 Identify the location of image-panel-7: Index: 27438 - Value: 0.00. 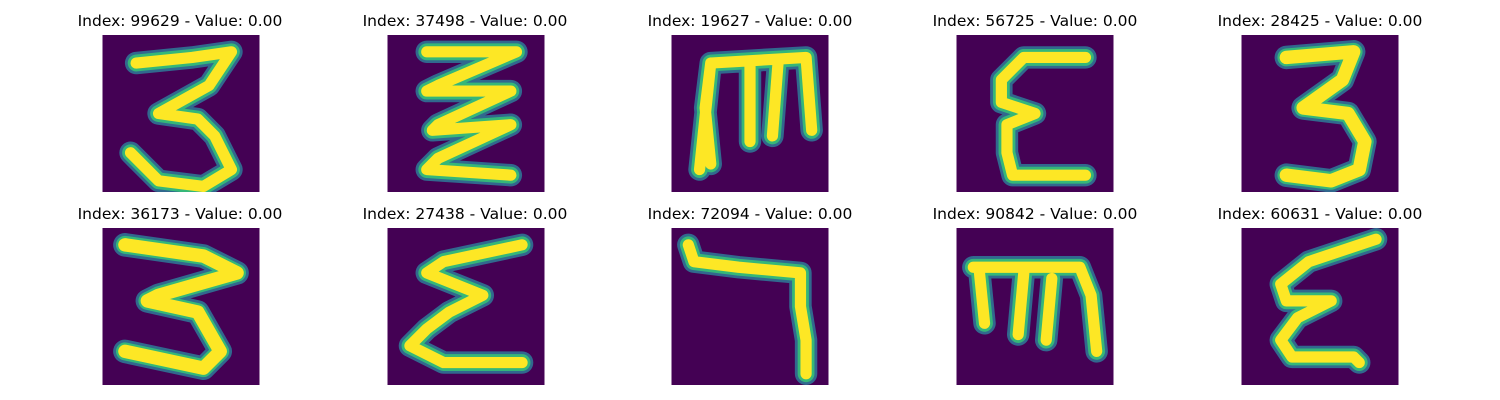
(465, 289).